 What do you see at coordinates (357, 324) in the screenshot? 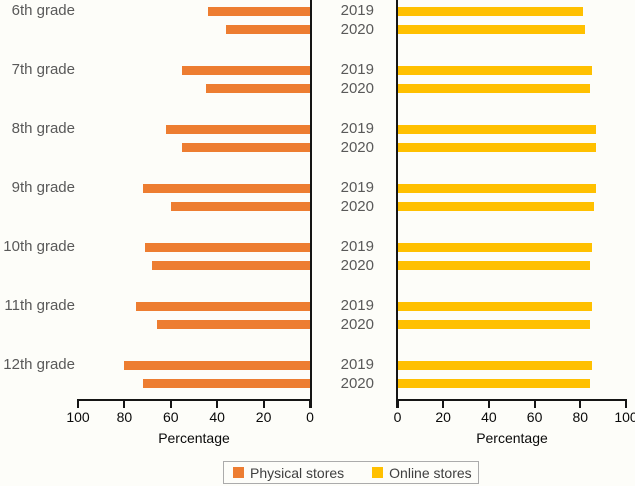
I see `year-label-11th-grade-2020: 2020` at bounding box center [357, 324].